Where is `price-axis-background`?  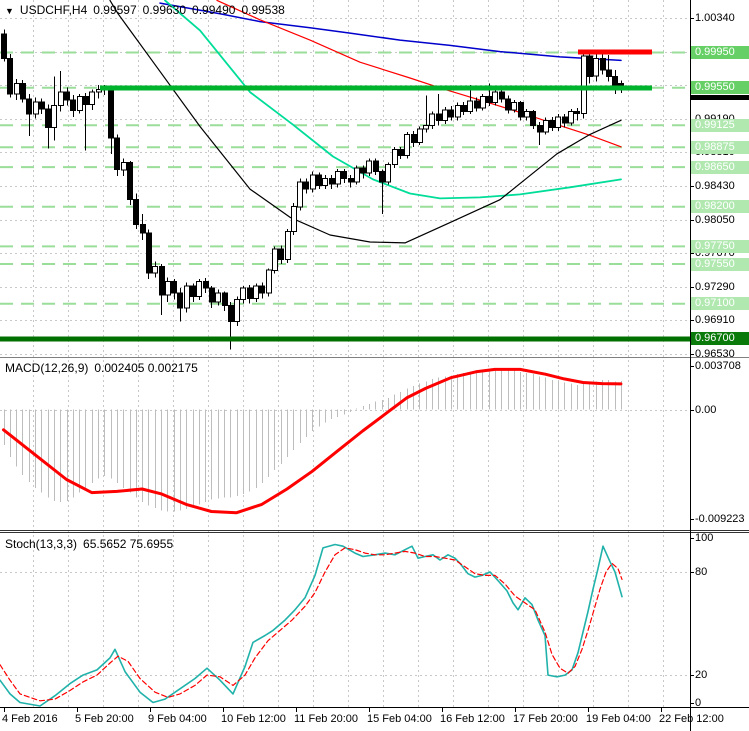
price-axis-background is located at coordinates (719, 365).